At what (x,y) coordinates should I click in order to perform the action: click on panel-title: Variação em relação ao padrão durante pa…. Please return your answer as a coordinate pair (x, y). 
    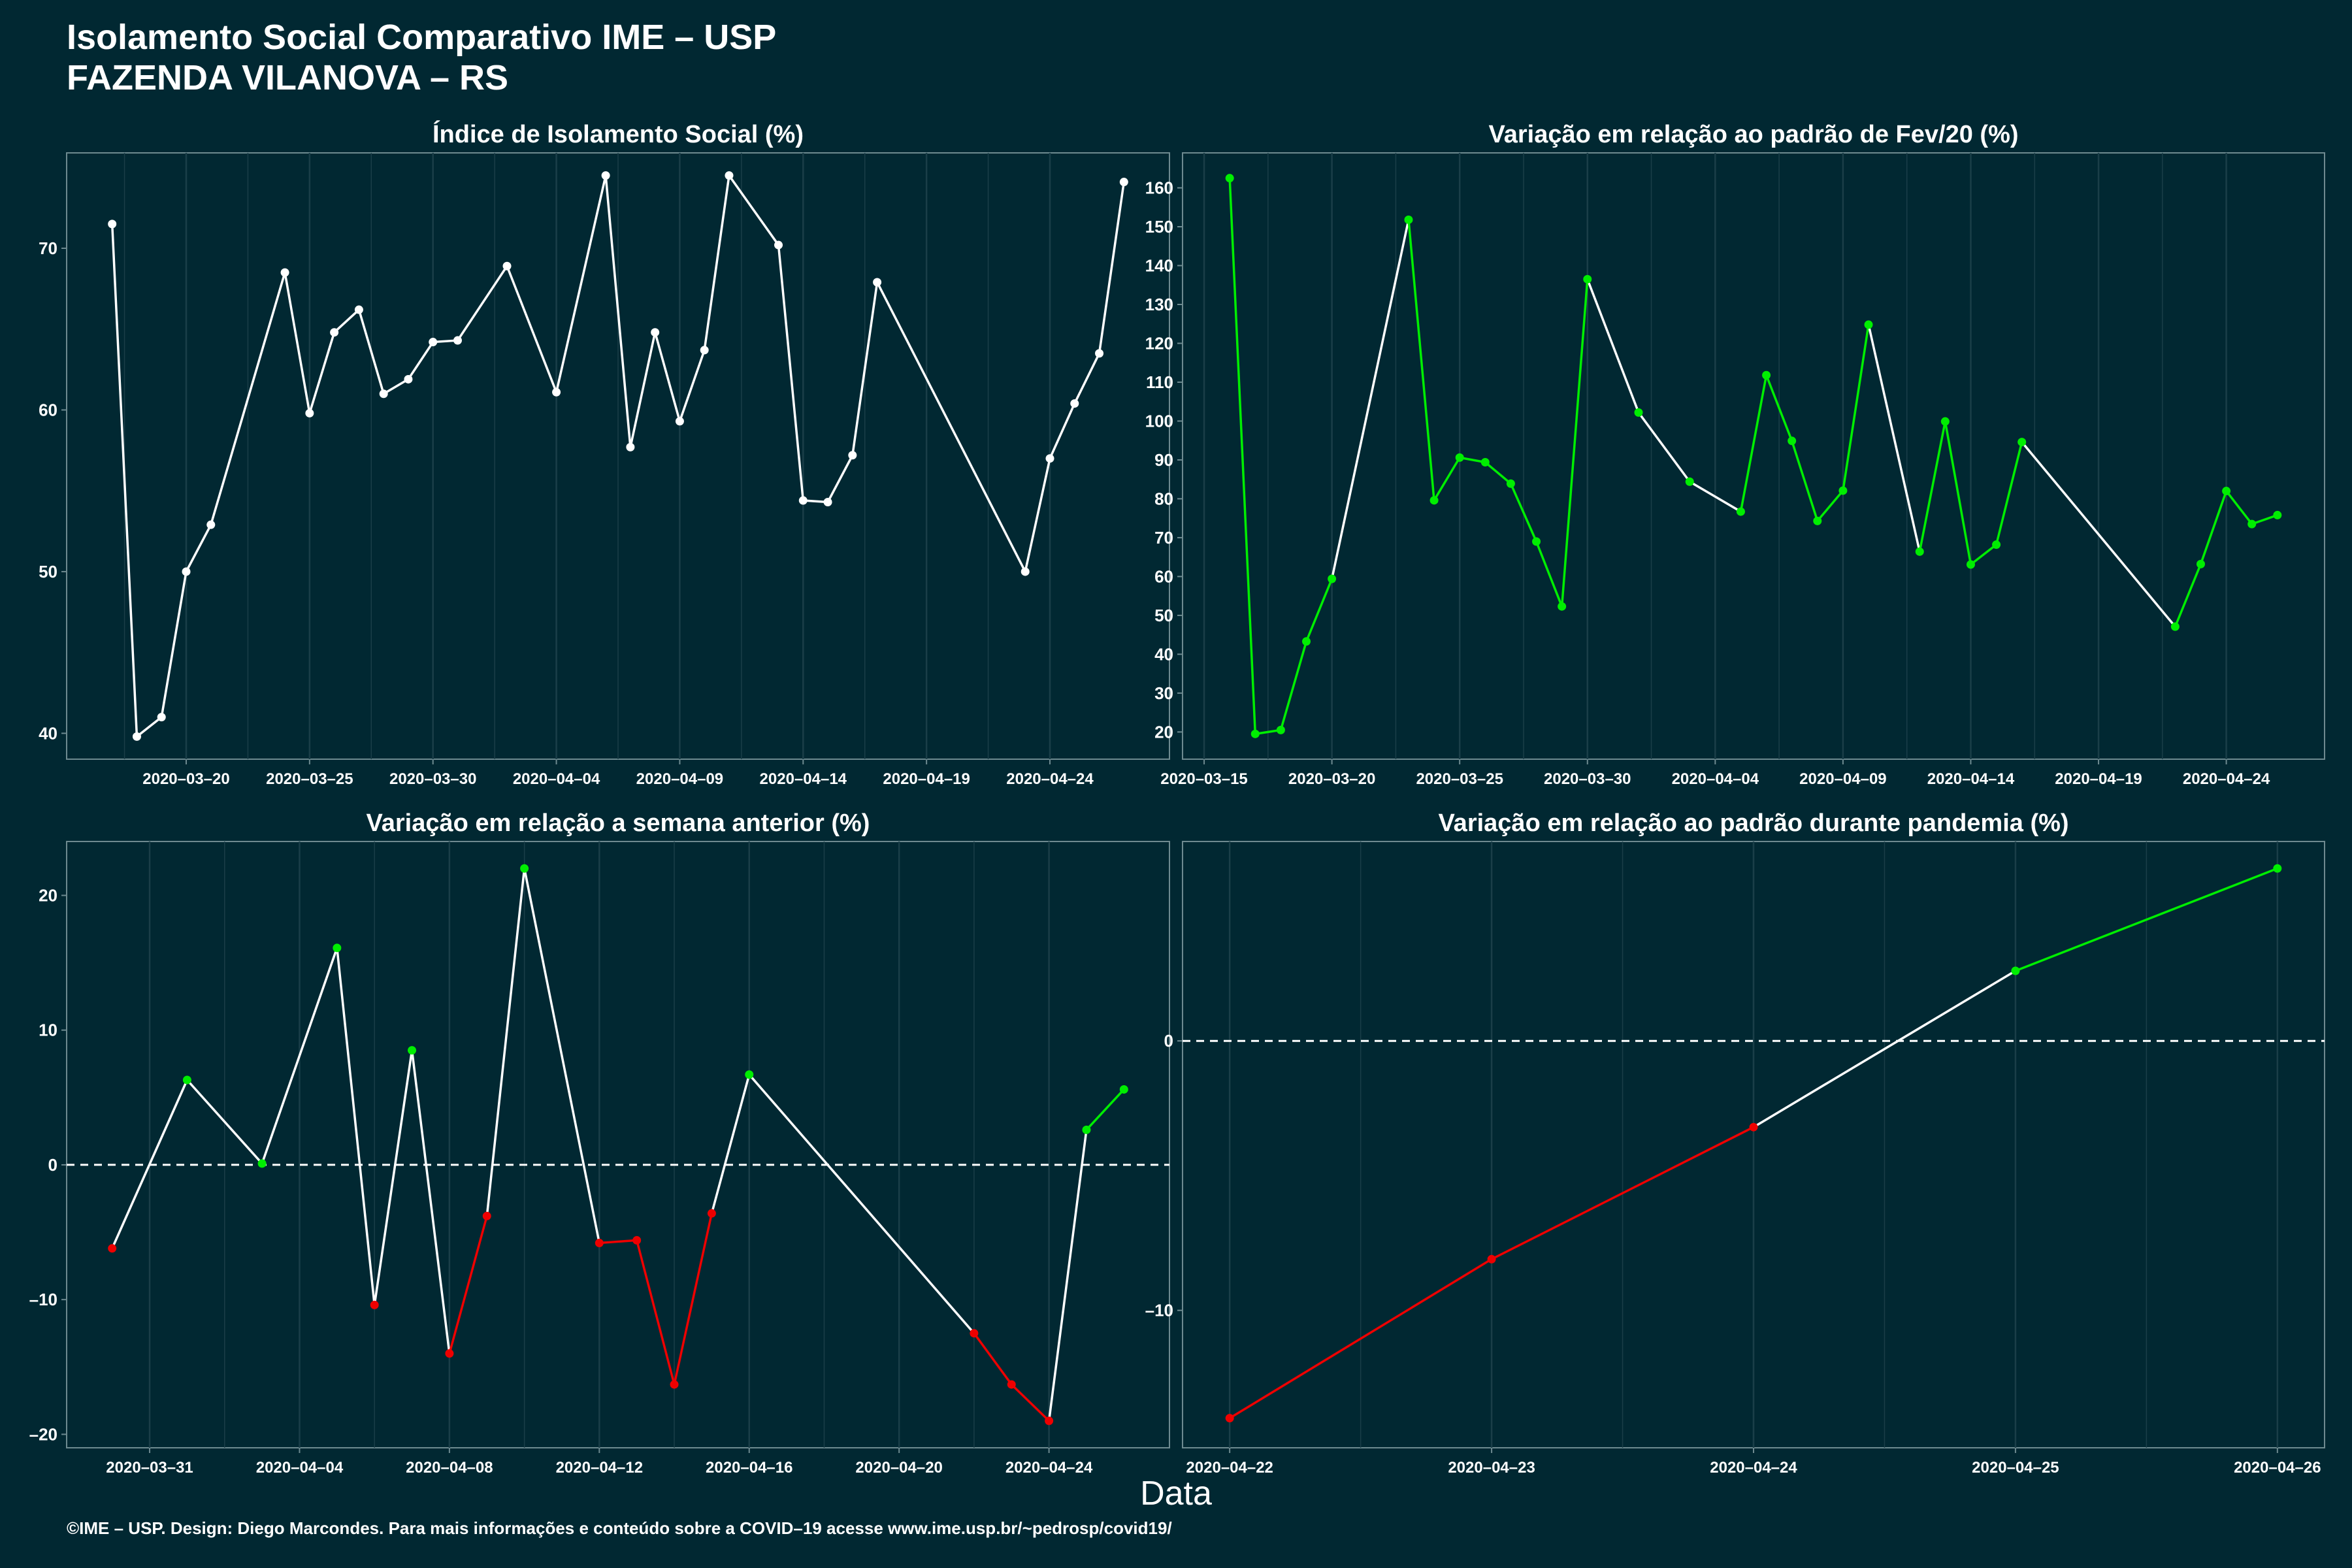
    Looking at the image, I should click on (1753, 823).